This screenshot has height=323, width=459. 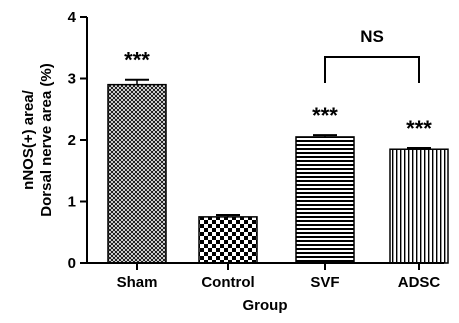 I want to click on comparison-label: NS, so click(x=372, y=36).